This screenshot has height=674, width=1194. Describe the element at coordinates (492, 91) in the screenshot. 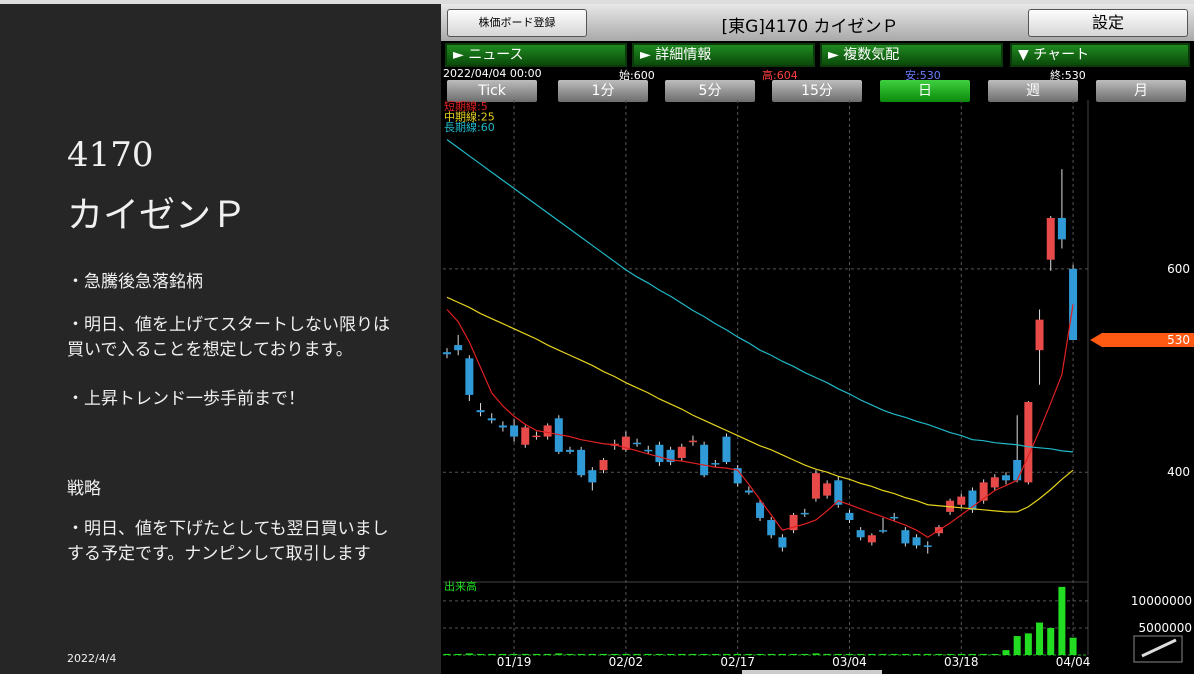

I see `period-button: Tick` at that location.